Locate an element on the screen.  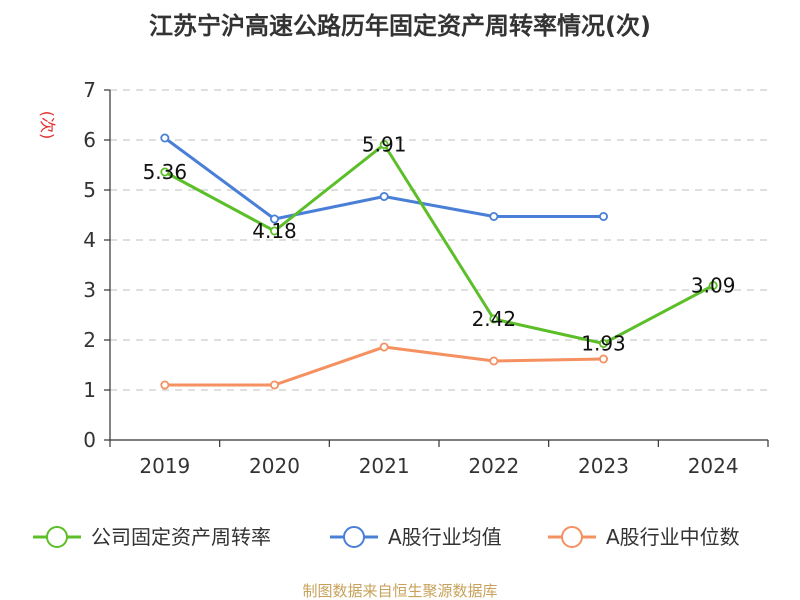
legend-item: A股行业均值 is located at coordinates (416, 537).